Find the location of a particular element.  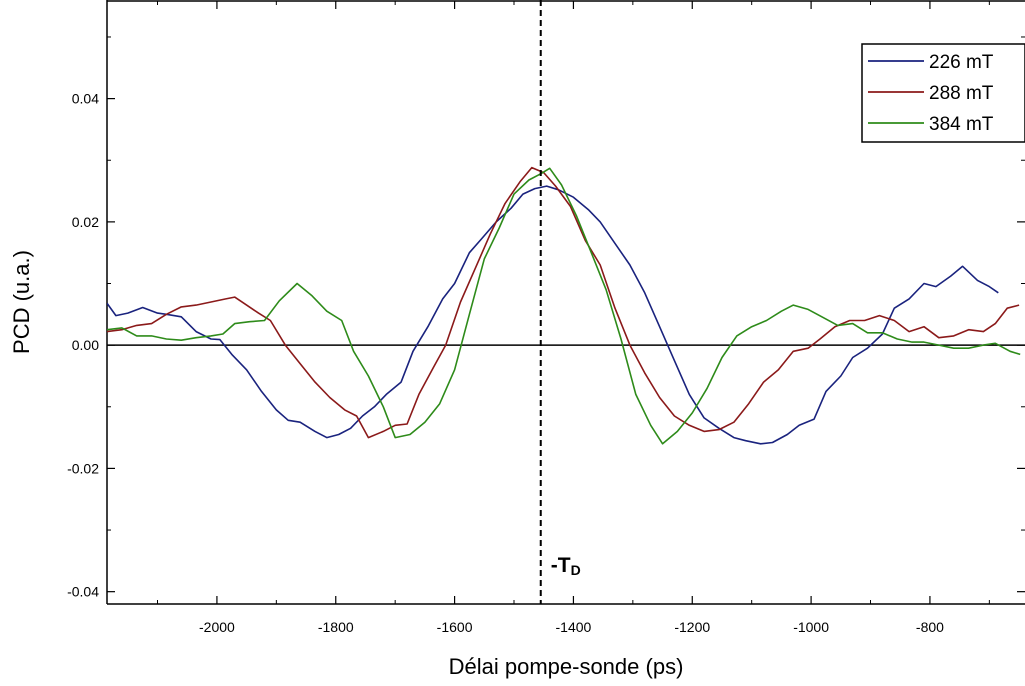

y-tick-label: 0.00 is located at coordinates (85, 345).